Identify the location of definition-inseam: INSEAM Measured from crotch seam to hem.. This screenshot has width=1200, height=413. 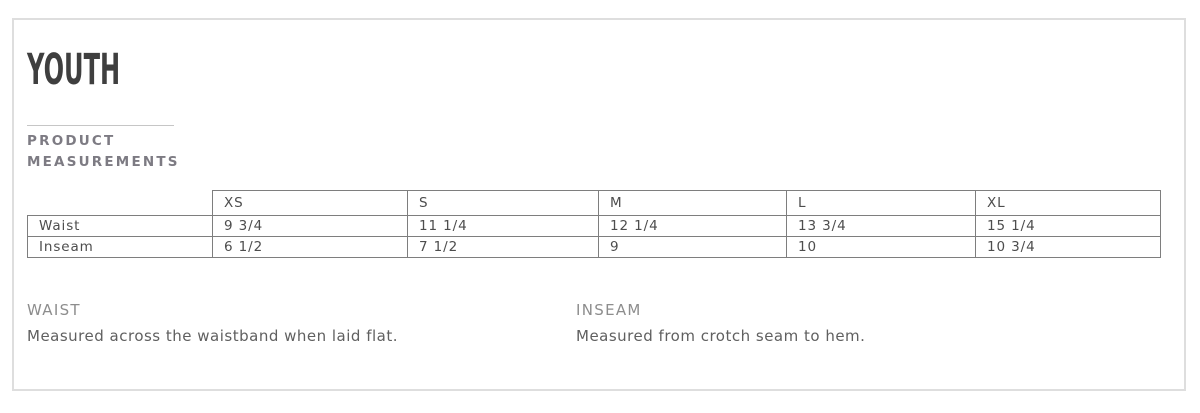
(720, 323).